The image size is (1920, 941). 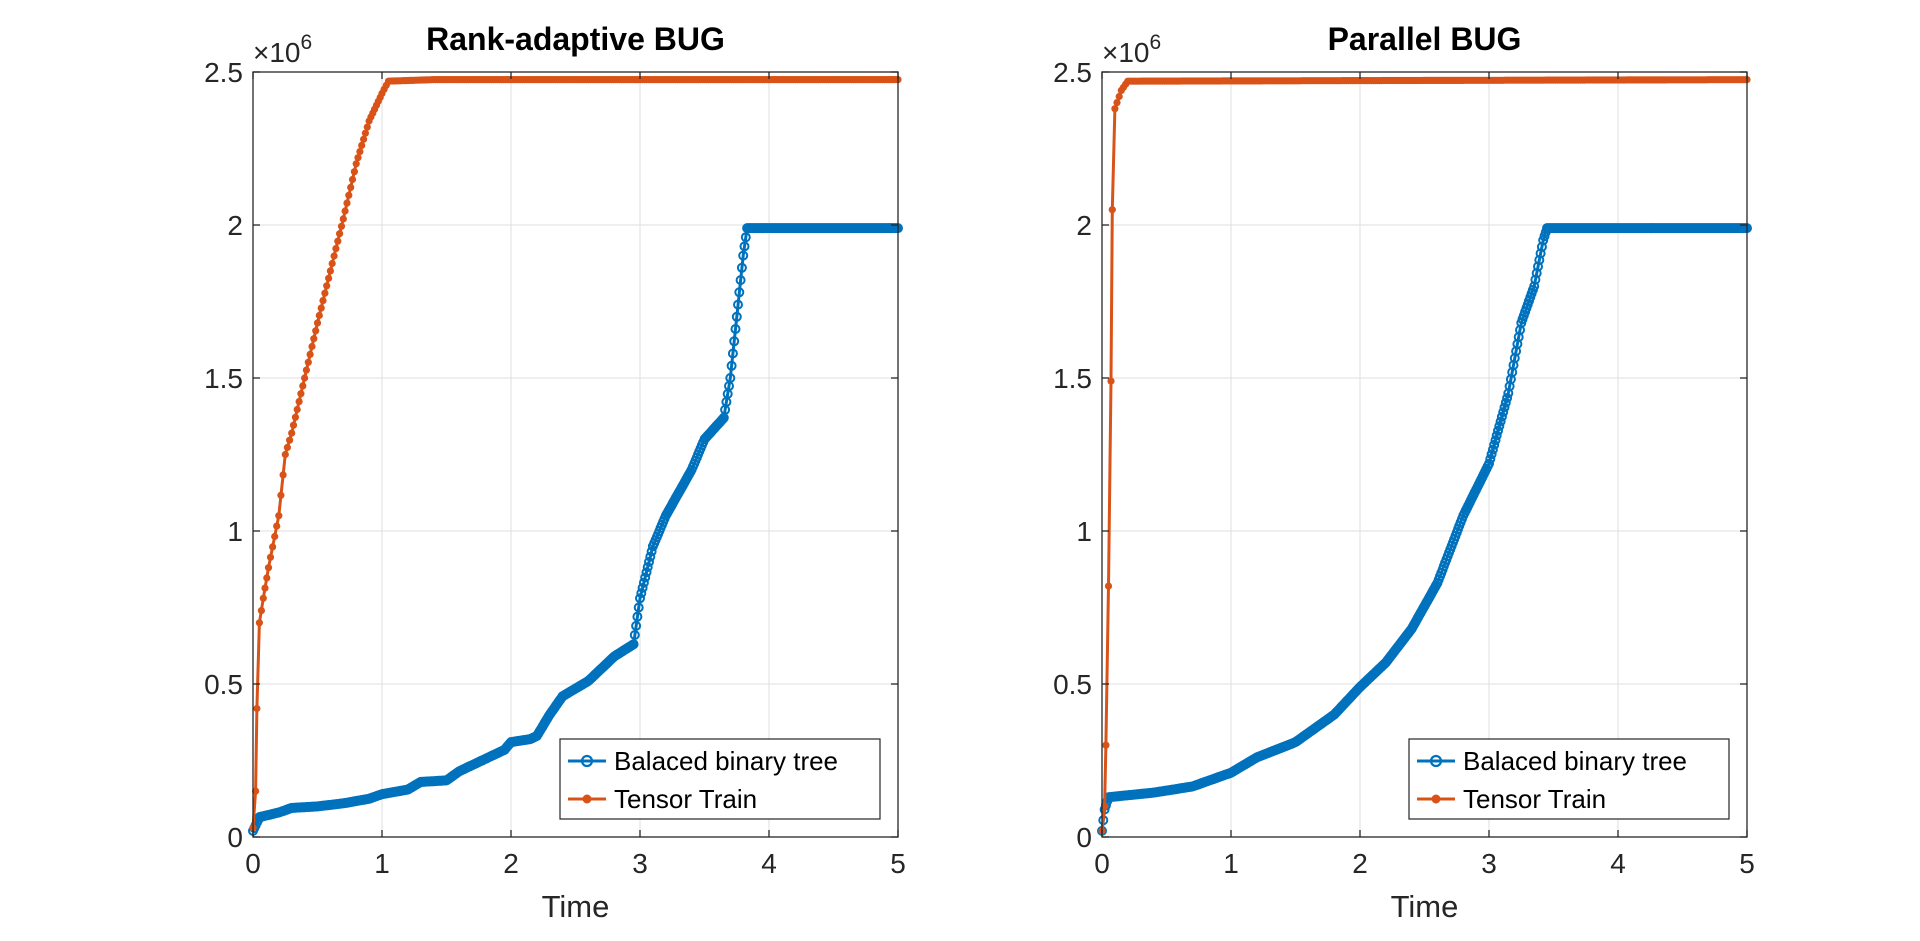 What do you see at coordinates (1084, 837) in the screenshot?
I see `y-tick-label: 0` at bounding box center [1084, 837].